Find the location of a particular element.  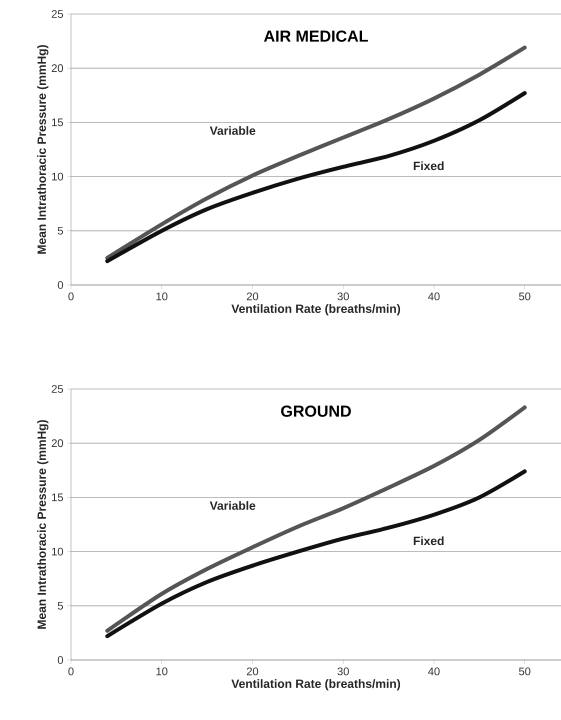

text: GROUND is located at coordinates (316, 411).